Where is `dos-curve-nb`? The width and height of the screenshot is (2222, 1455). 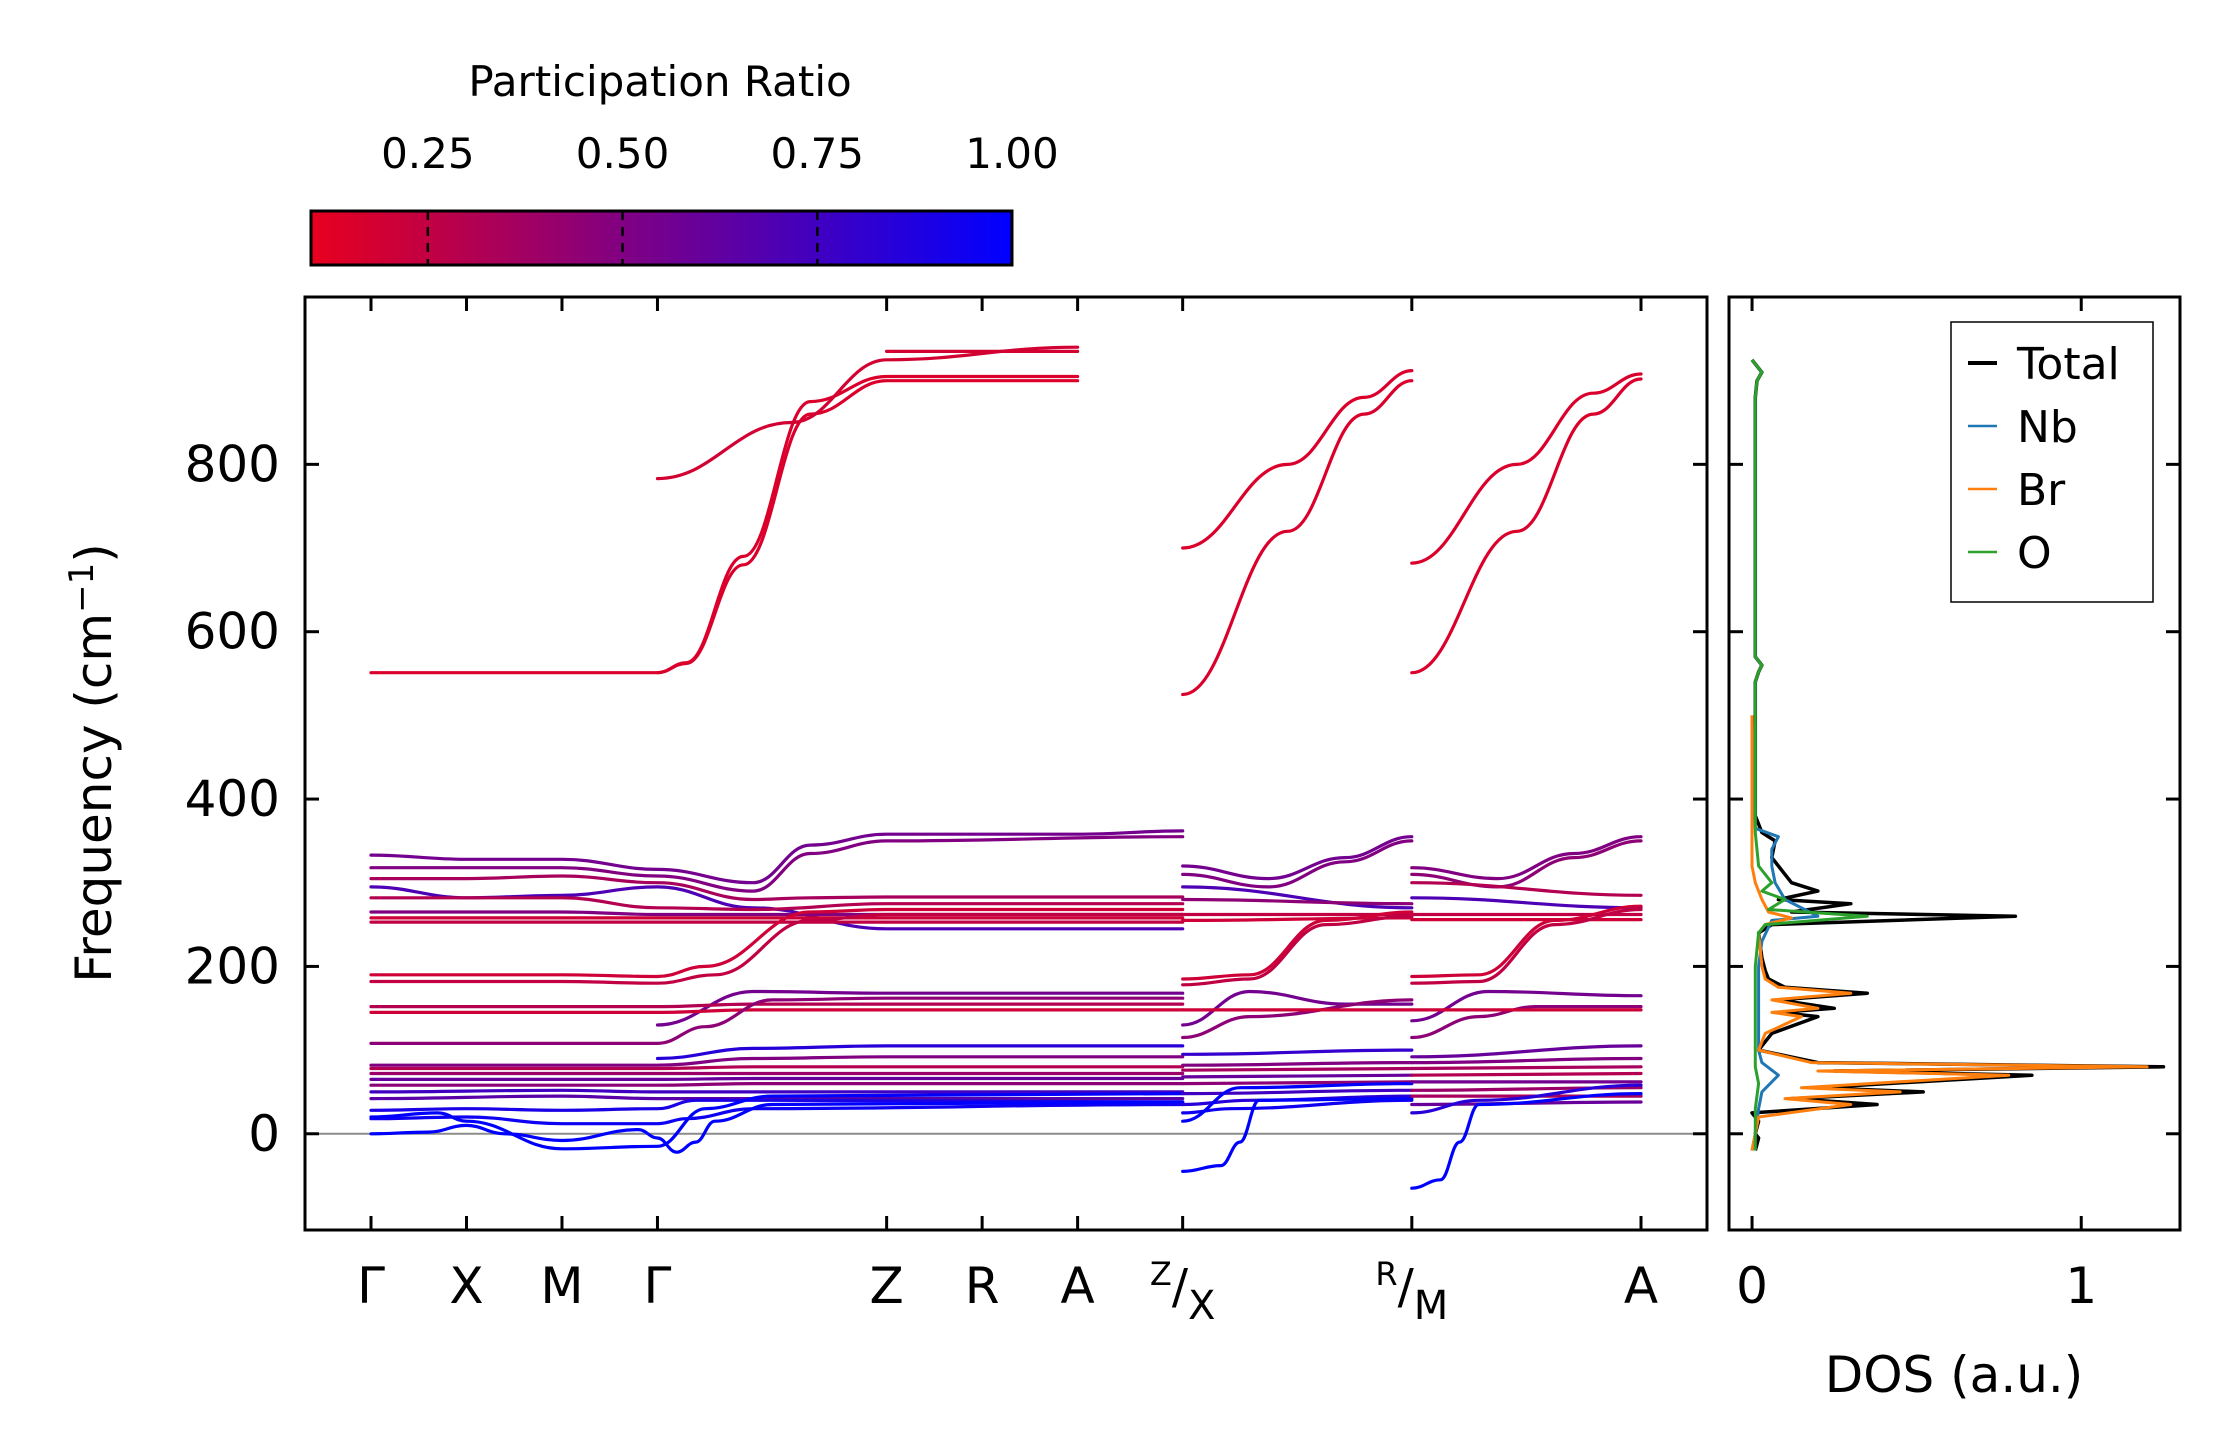 dos-curve-nb is located at coordinates (1785, 933).